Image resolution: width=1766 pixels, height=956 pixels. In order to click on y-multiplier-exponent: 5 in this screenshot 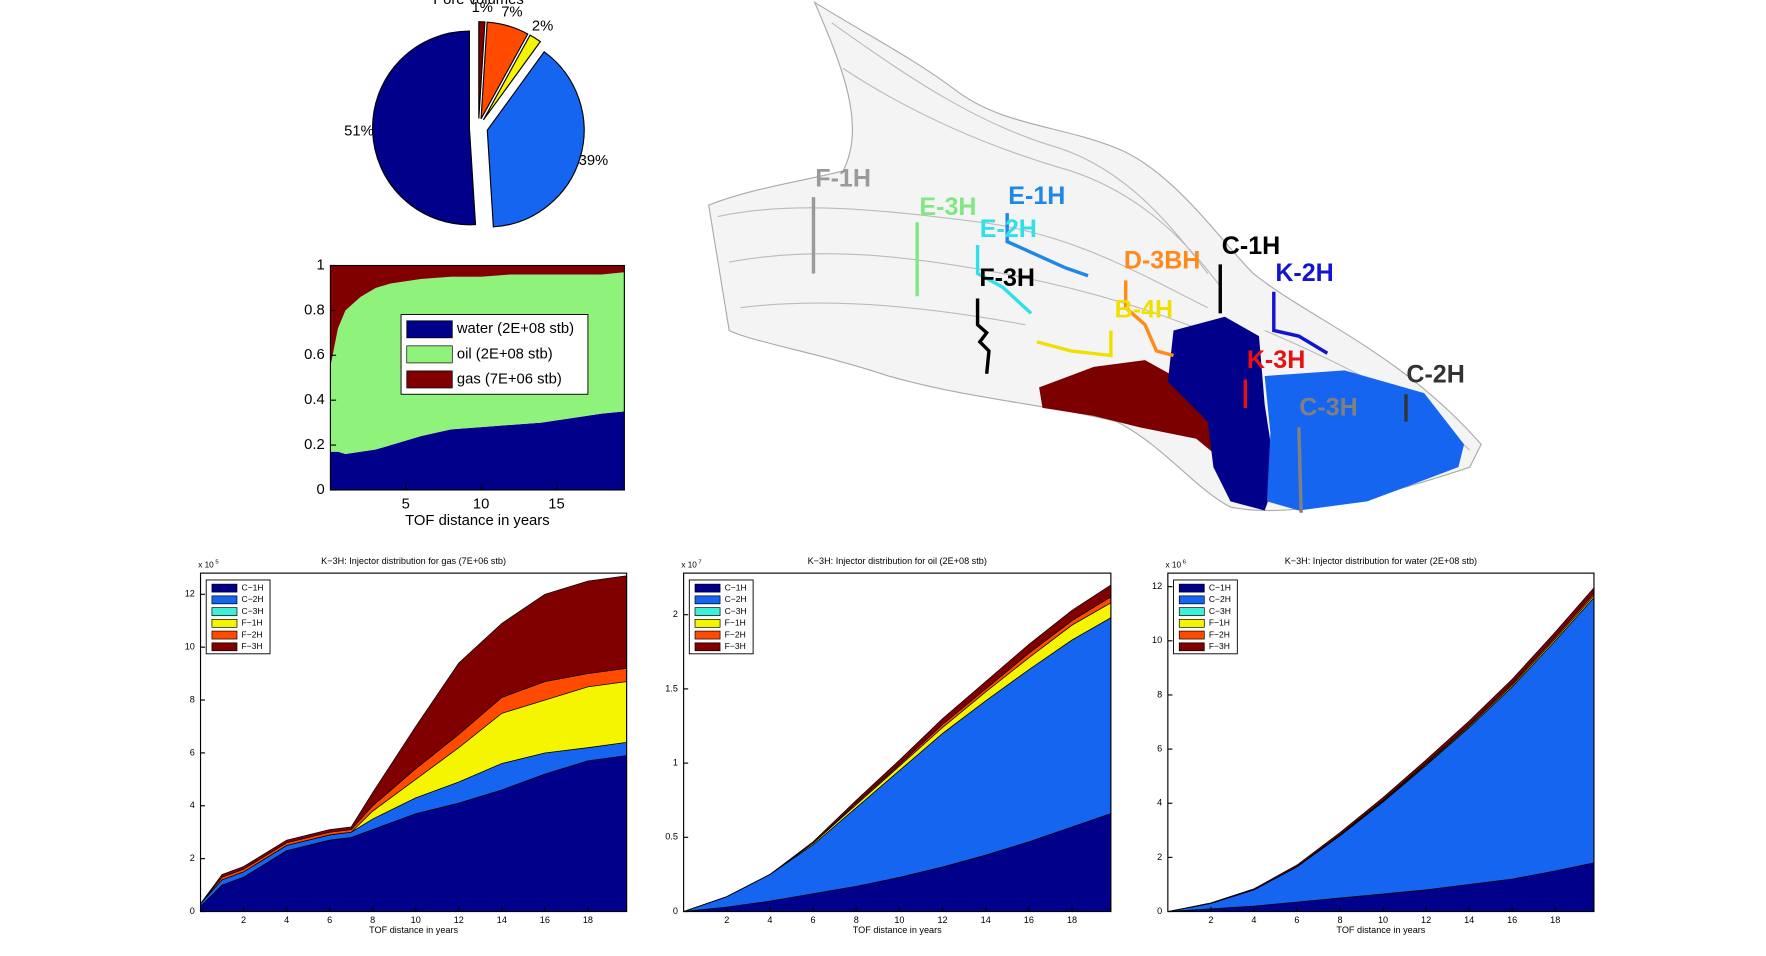, I will do `click(217, 562)`.